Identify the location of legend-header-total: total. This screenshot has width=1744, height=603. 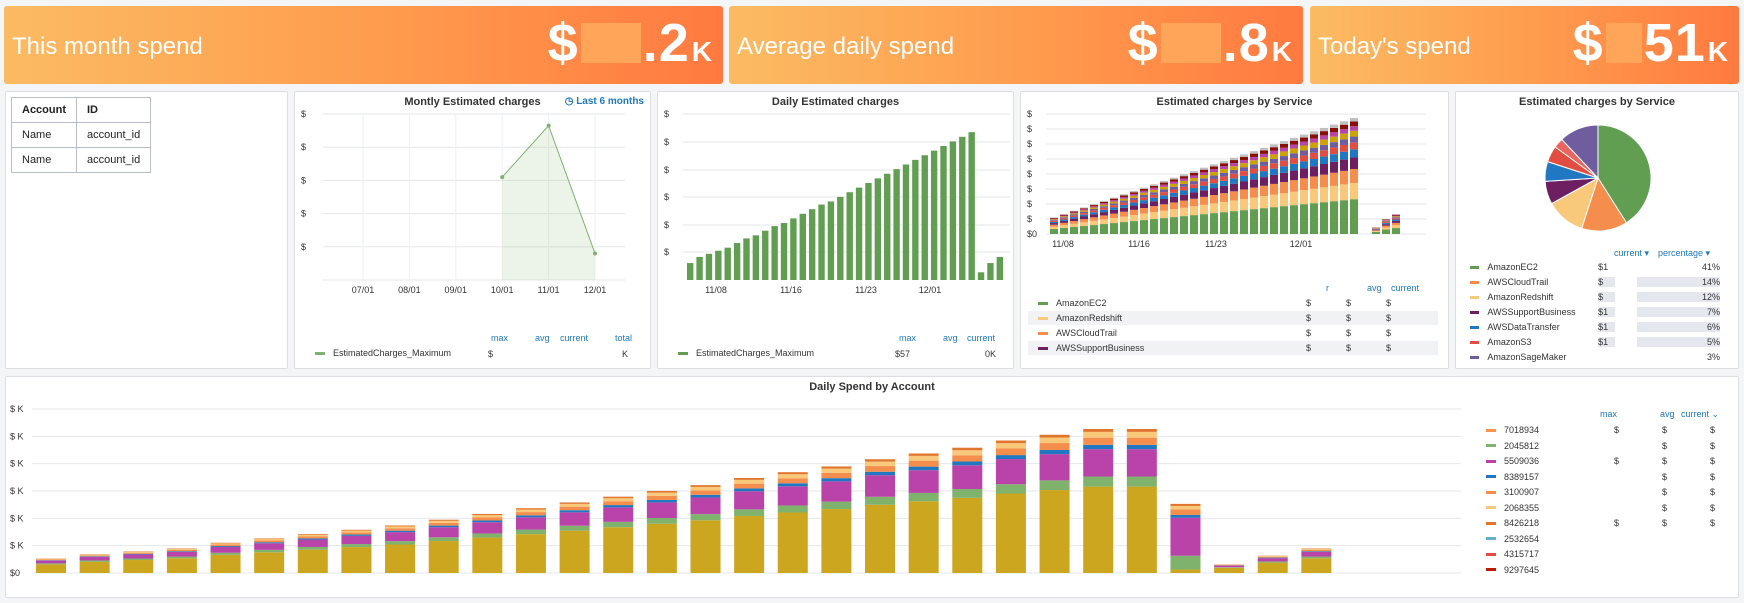
(624, 338).